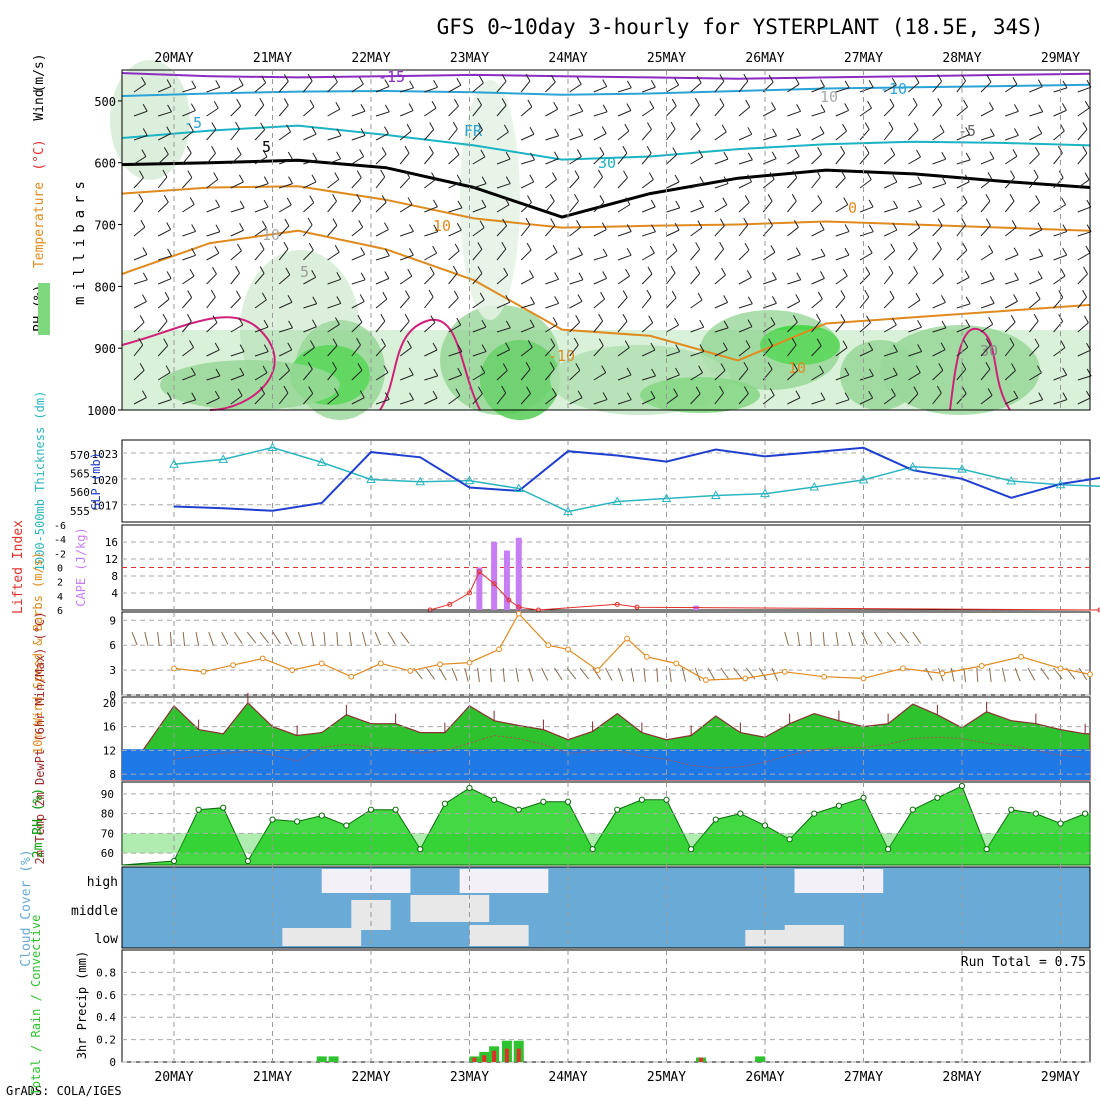 The width and height of the screenshot is (1100, 1100). Describe the element at coordinates (82, 1005) in the screenshot. I see `precip-axis-label: 3hr Precip (mm)` at that location.